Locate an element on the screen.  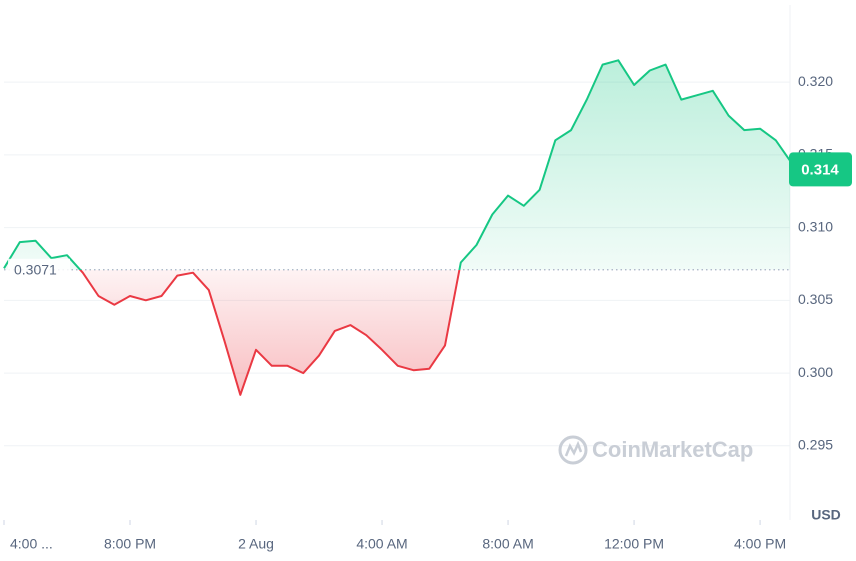
y-tick-label: 0.320 is located at coordinates (815, 81).